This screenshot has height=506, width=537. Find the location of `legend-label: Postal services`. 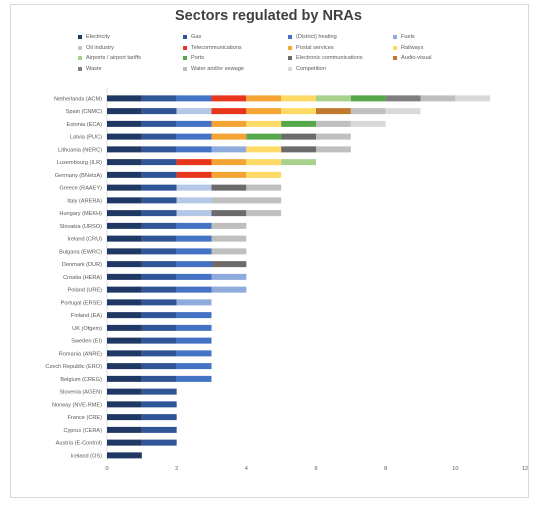

legend-label: Postal services is located at coordinates (315, 47).